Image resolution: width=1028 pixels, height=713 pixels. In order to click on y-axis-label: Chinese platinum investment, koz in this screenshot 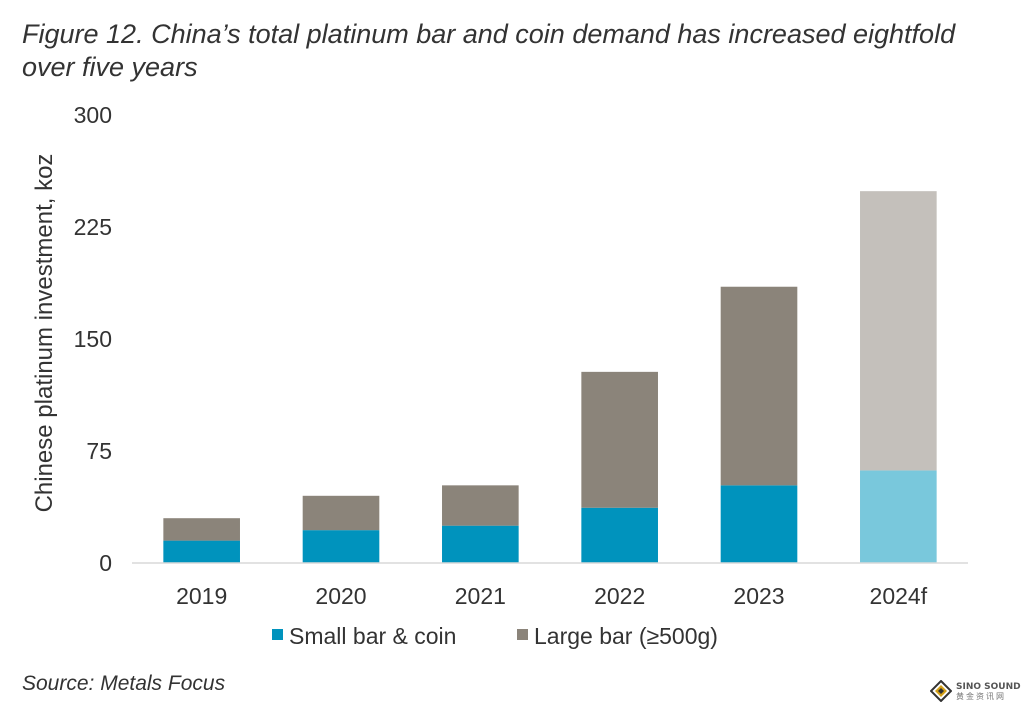, I will do `click(44, 333)`.